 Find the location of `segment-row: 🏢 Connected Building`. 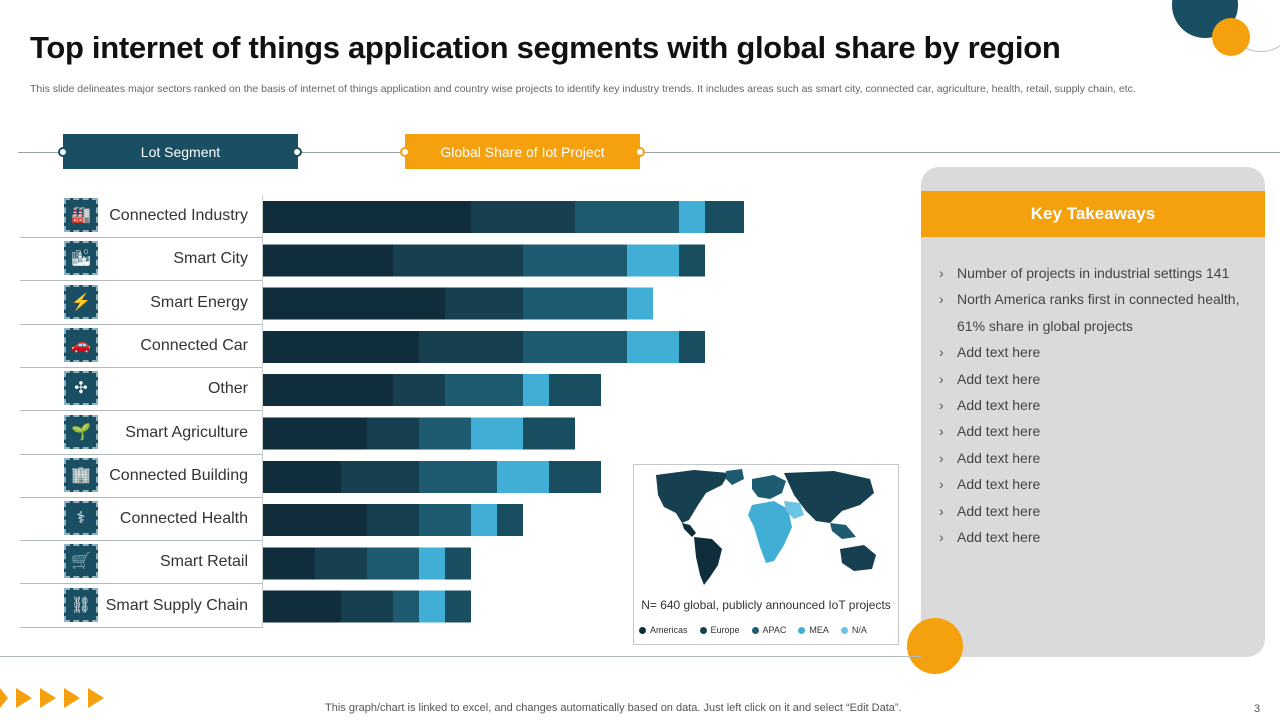

segment-row: 🏢 Connected Building is located at coordinates (141, 476).